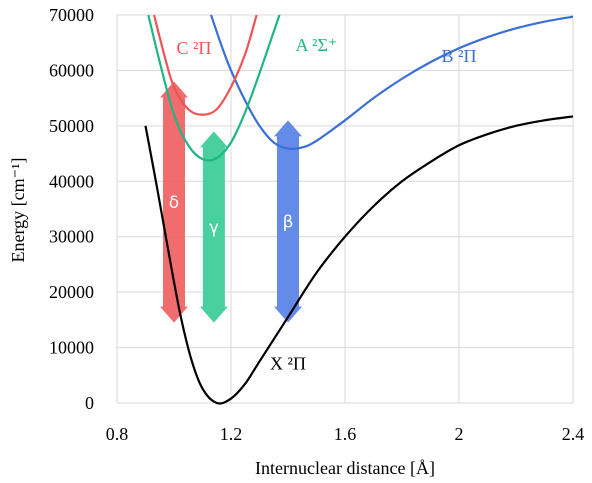 The height and width of the screenshot is (483, 592). What do you see at coordinates (573, 434) in the screenshot?
I see `x-tick-label: 2.4` at bounding box center [573, 434].